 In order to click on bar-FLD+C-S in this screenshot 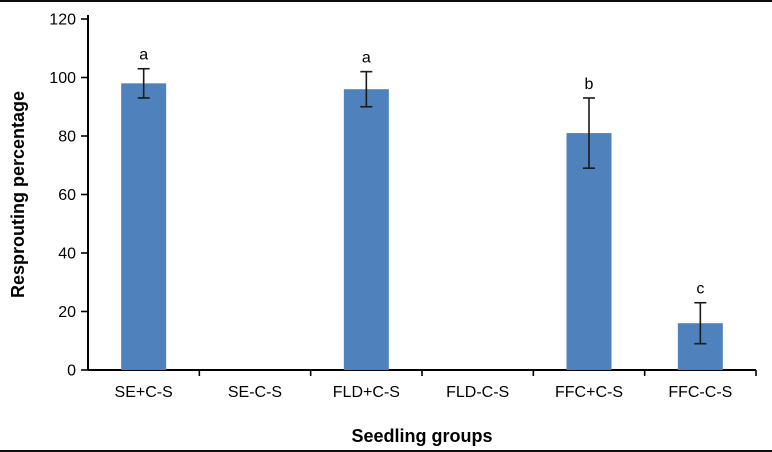, I will do `click(366, 229)`.